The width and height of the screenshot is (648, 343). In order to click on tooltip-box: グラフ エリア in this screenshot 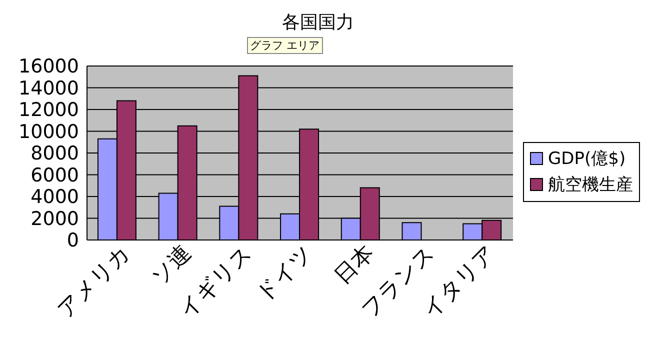, I will do `click(284, 45)`.